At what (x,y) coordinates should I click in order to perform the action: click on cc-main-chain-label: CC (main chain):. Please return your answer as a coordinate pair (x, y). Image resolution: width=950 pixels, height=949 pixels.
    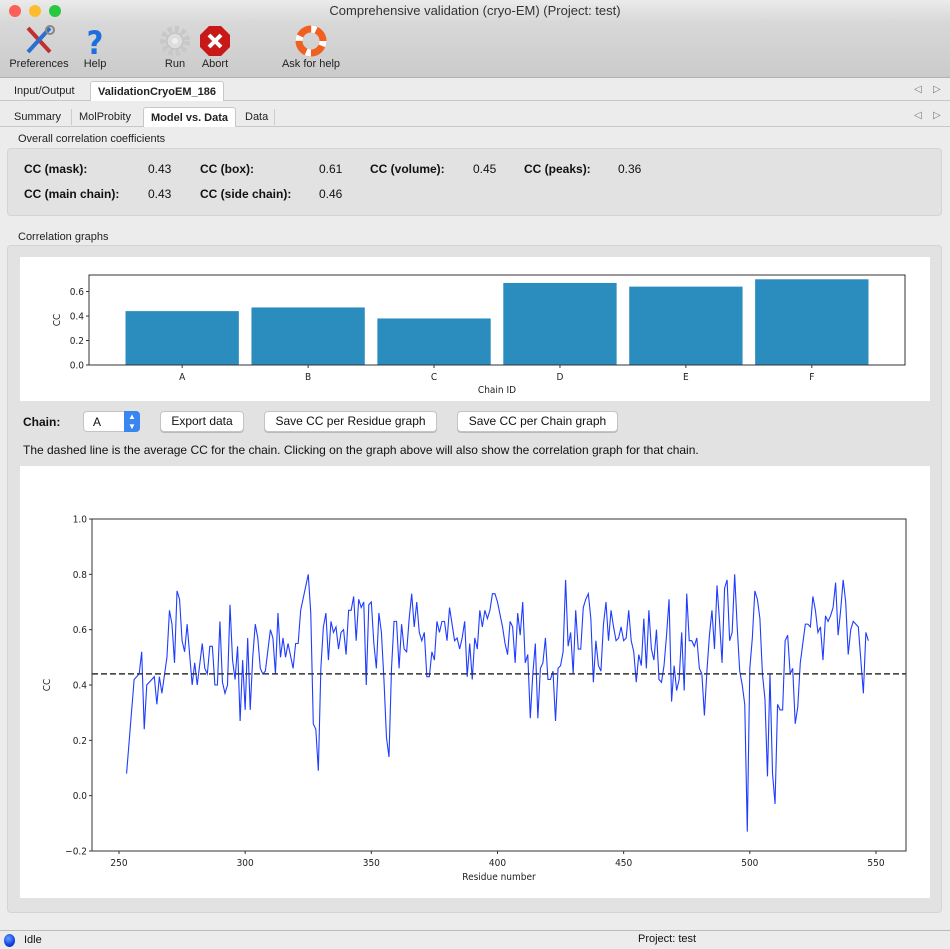
    Looking at the image, I should click on (72, 194).